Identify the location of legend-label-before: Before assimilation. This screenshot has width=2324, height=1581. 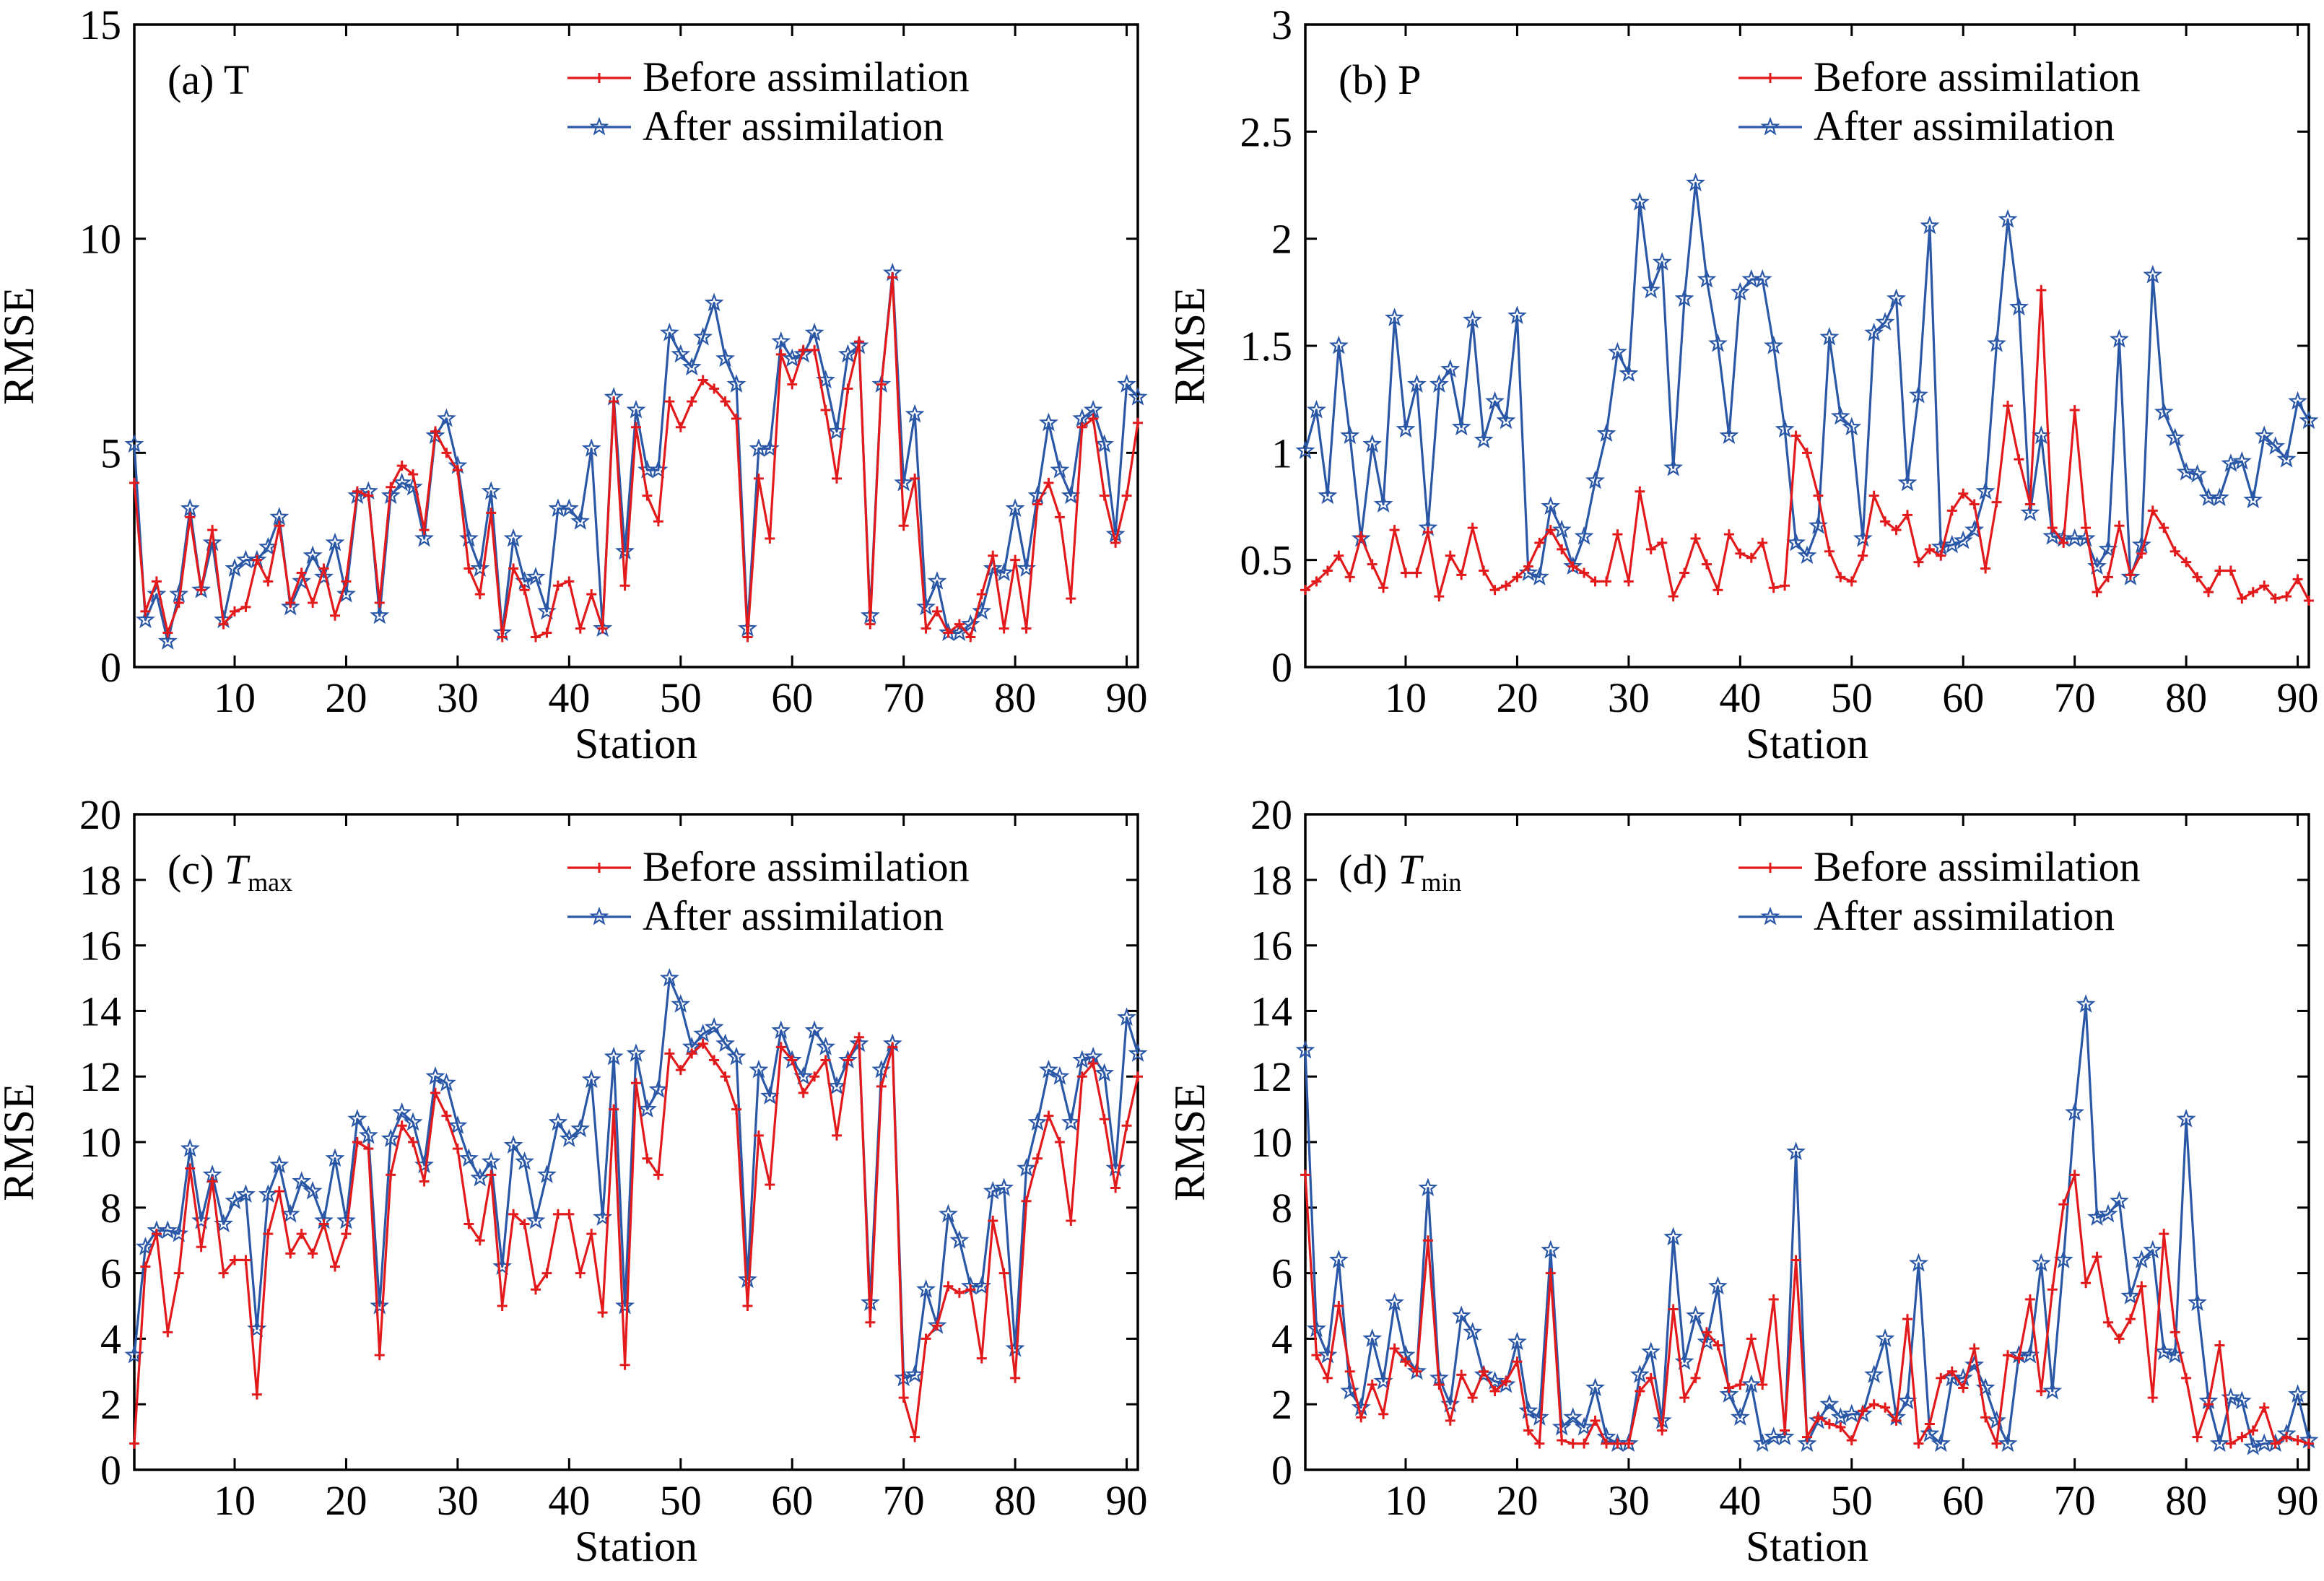
(1977, 866).